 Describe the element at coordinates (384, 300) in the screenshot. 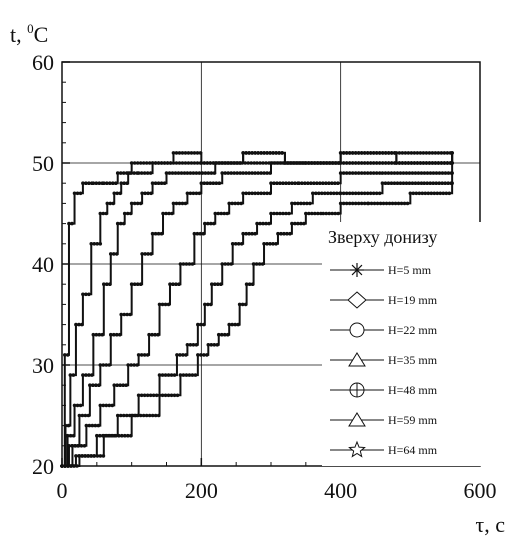

I see `legend-entry: H=19 mm` at that location.